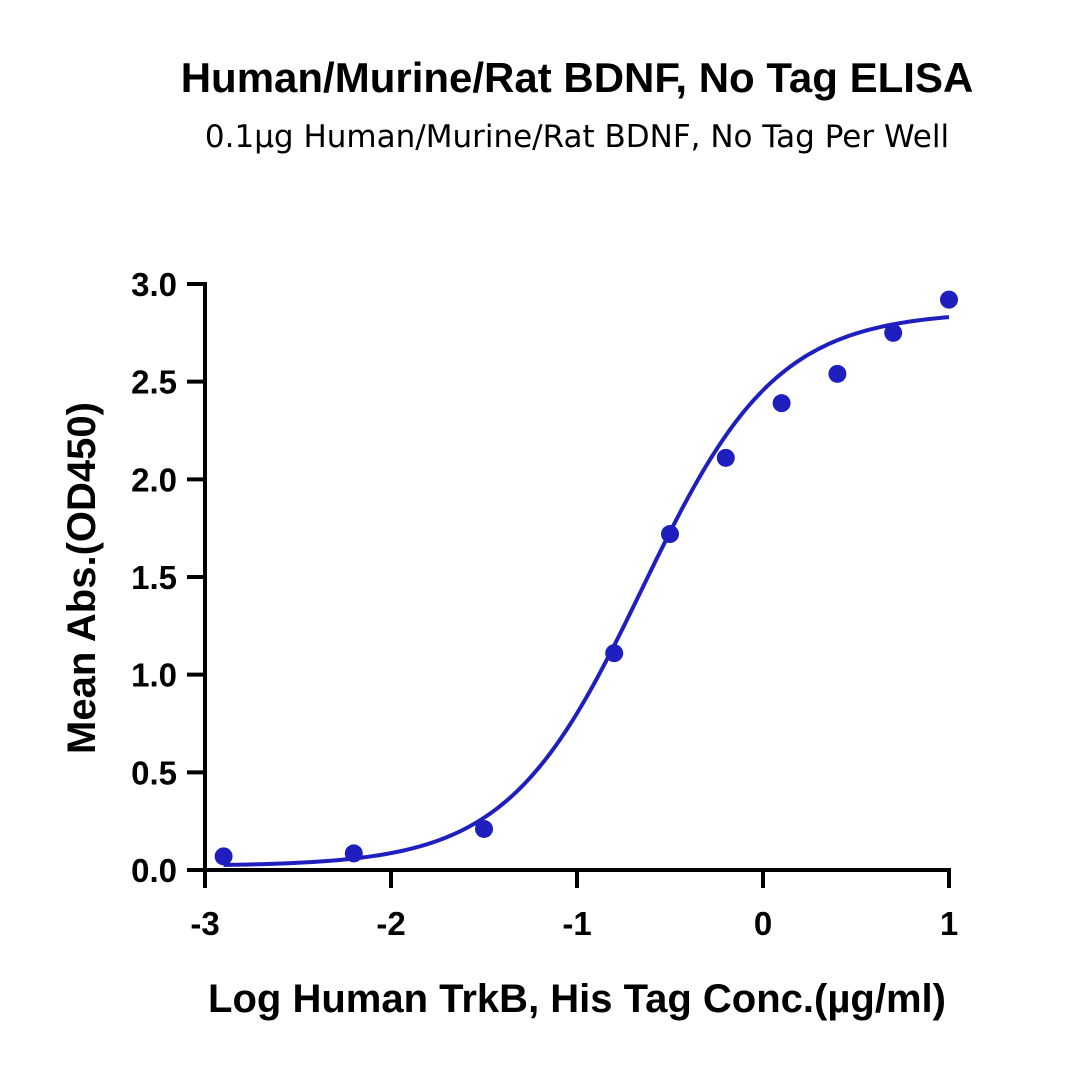  I want to click on x-tick-label: -2, so click(390, 923).